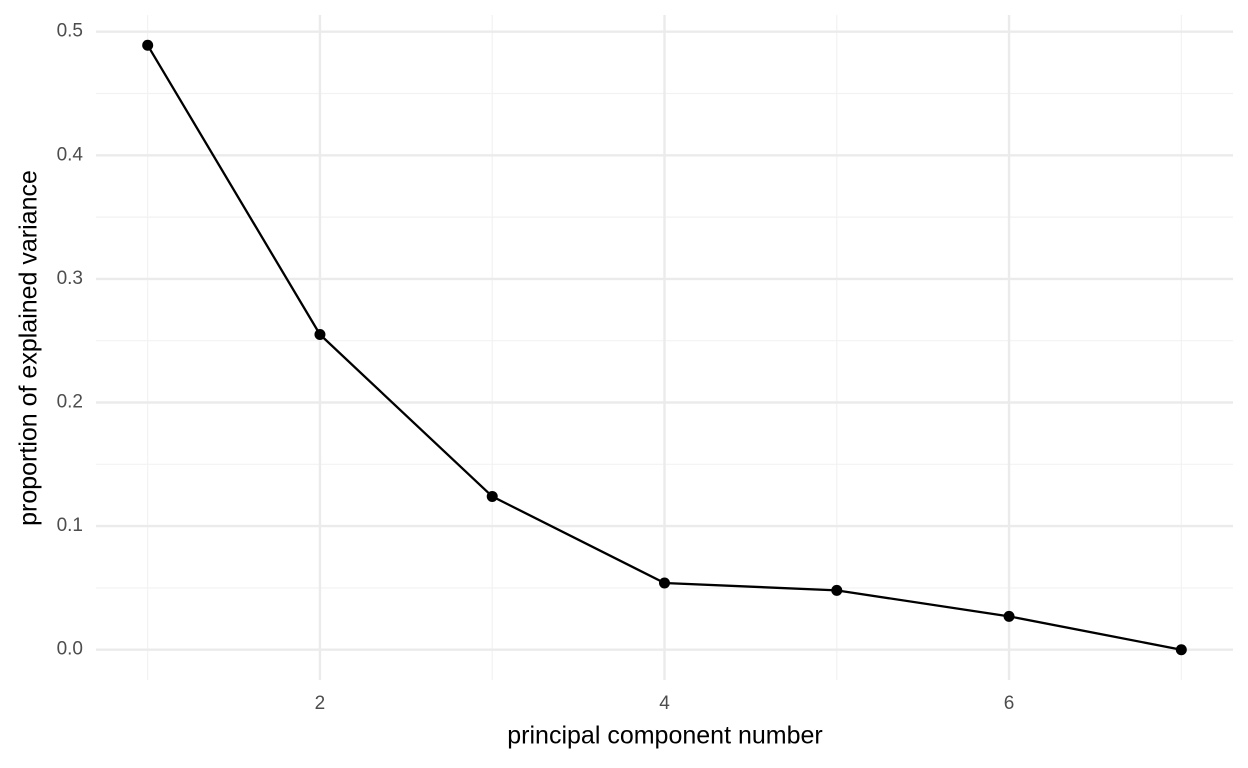 The image size is (1248, 768). What do you see at coordinates (320, 703) in the screenshot?
I see `x-tick-label: 2` at bounding box center [320, 703].